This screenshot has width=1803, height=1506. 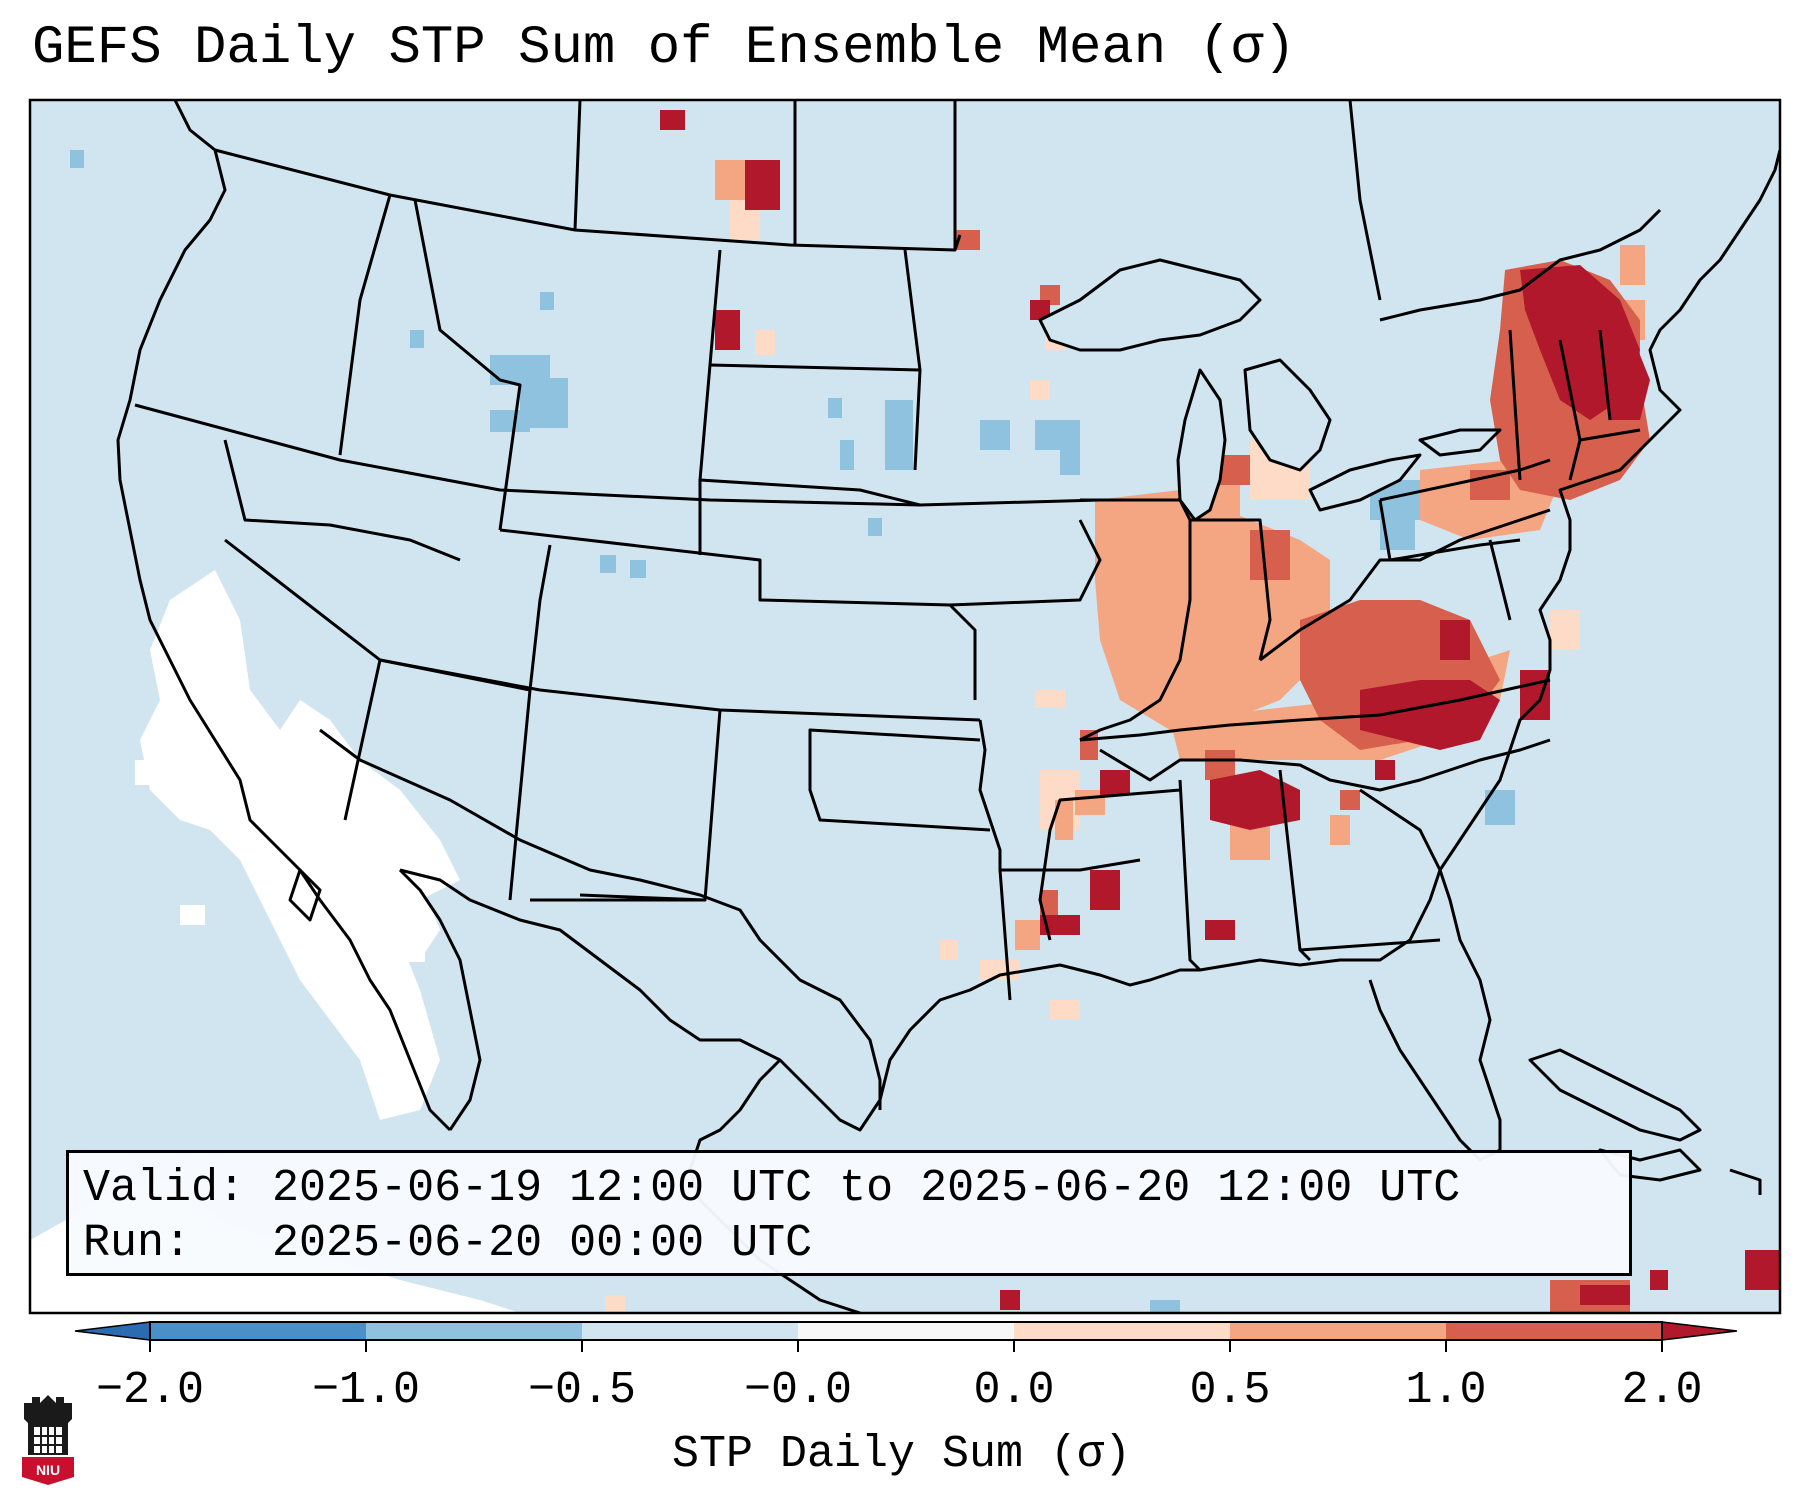 What do you see at coordinates (48, 1470) in the screenshot?
I see `logo-text: NIU` at bounding box center [48, 1470].